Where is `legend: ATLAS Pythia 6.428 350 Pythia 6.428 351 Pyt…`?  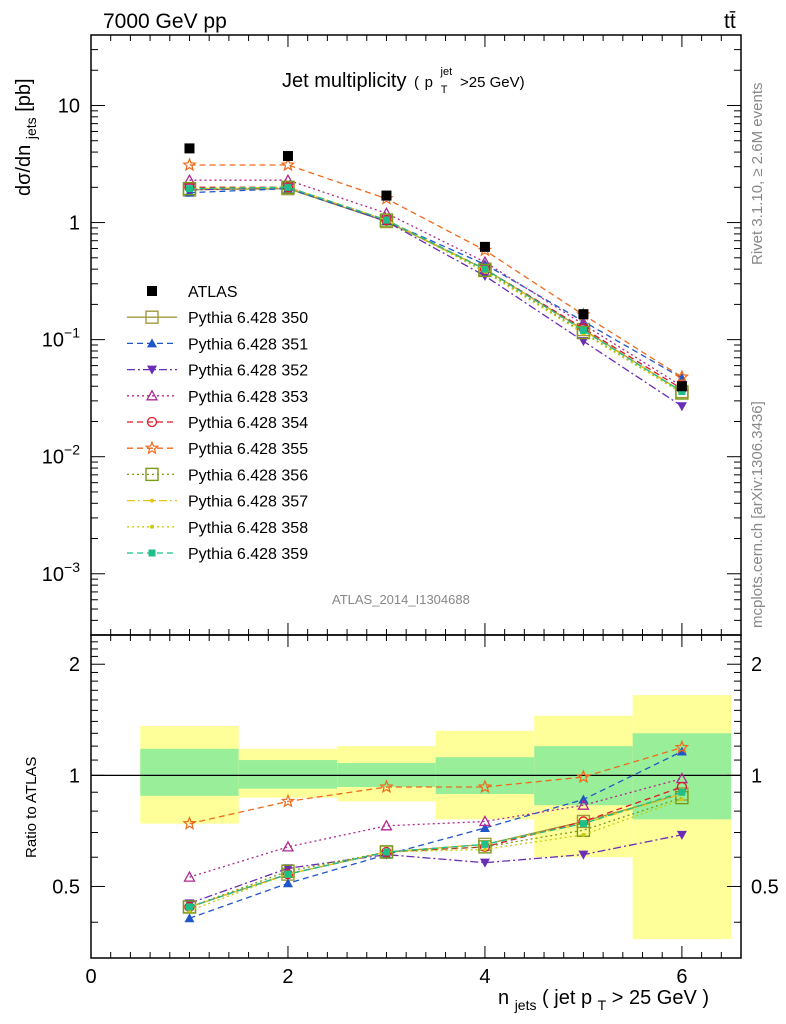
legend: ATLAS Pythia 6.428 350 Pythia 6.428 351 Pyt… is located at coordinates (217, 423).